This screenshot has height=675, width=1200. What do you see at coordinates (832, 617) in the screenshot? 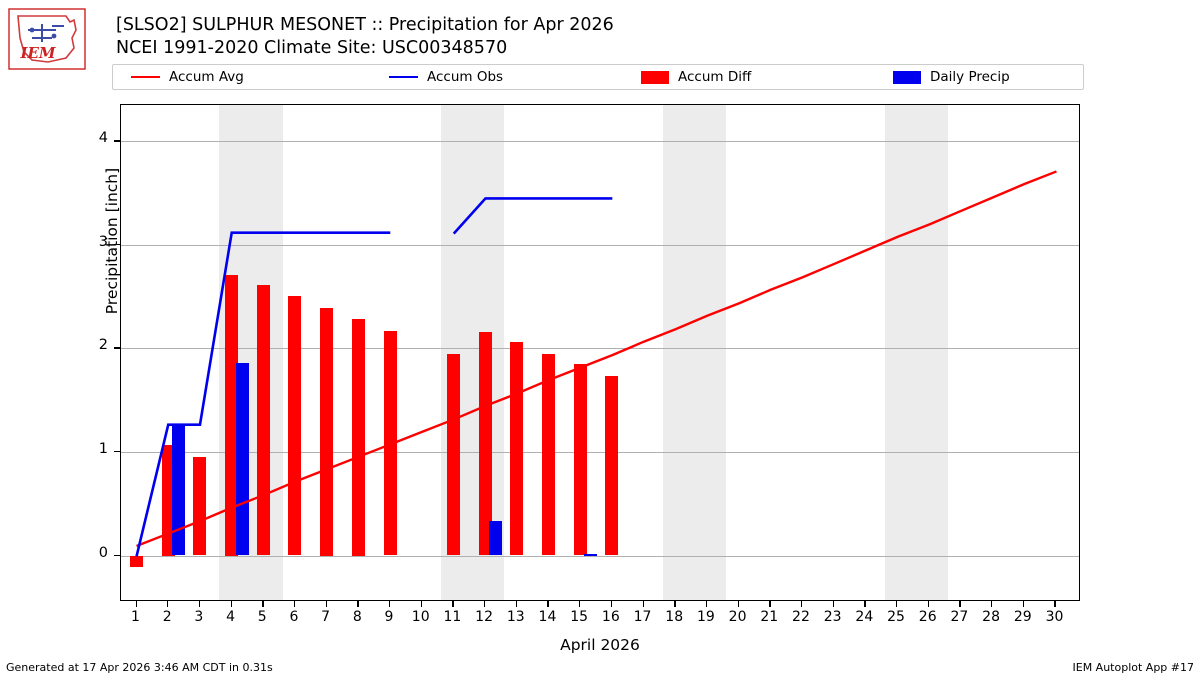
I see `x-tick-label: 23` at bounding box center [832, 617].